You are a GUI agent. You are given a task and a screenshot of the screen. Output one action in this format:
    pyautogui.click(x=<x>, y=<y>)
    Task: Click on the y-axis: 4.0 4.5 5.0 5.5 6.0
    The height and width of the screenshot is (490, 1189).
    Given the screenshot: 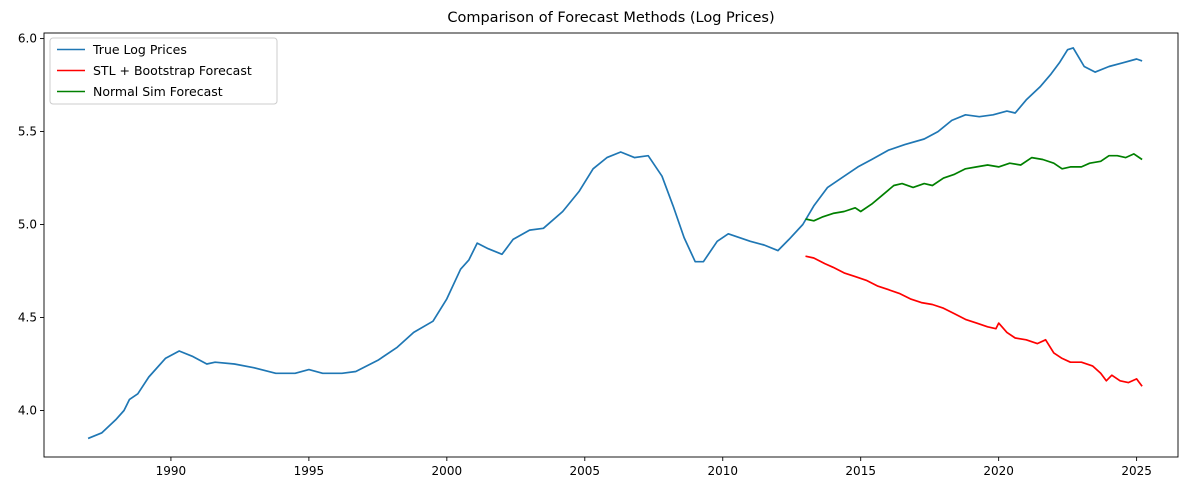 What is the action you would take?
    pyautogui.click(x=31, y=225)
    